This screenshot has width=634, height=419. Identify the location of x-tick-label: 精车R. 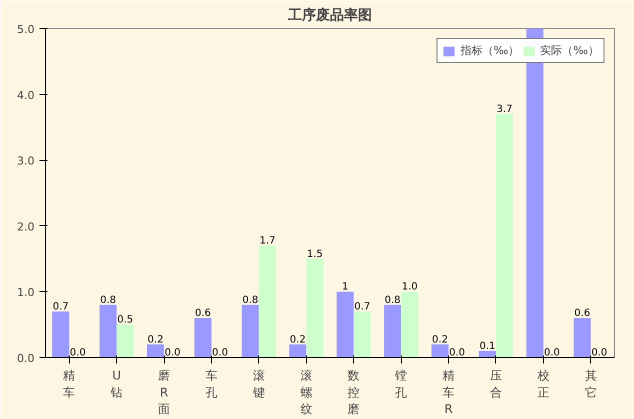
(448, 392).